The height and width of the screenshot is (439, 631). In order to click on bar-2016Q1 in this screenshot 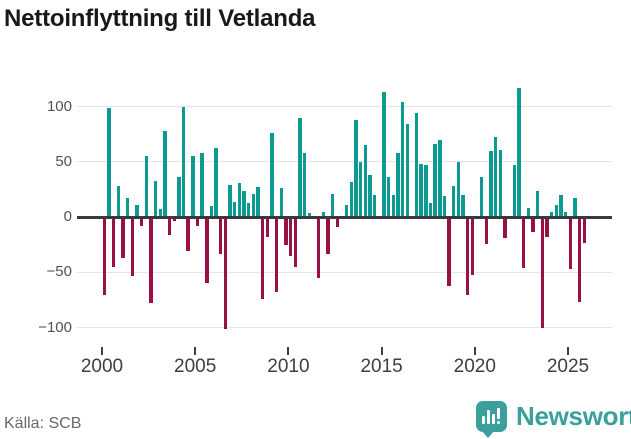, I will do `click(402, 160)`.